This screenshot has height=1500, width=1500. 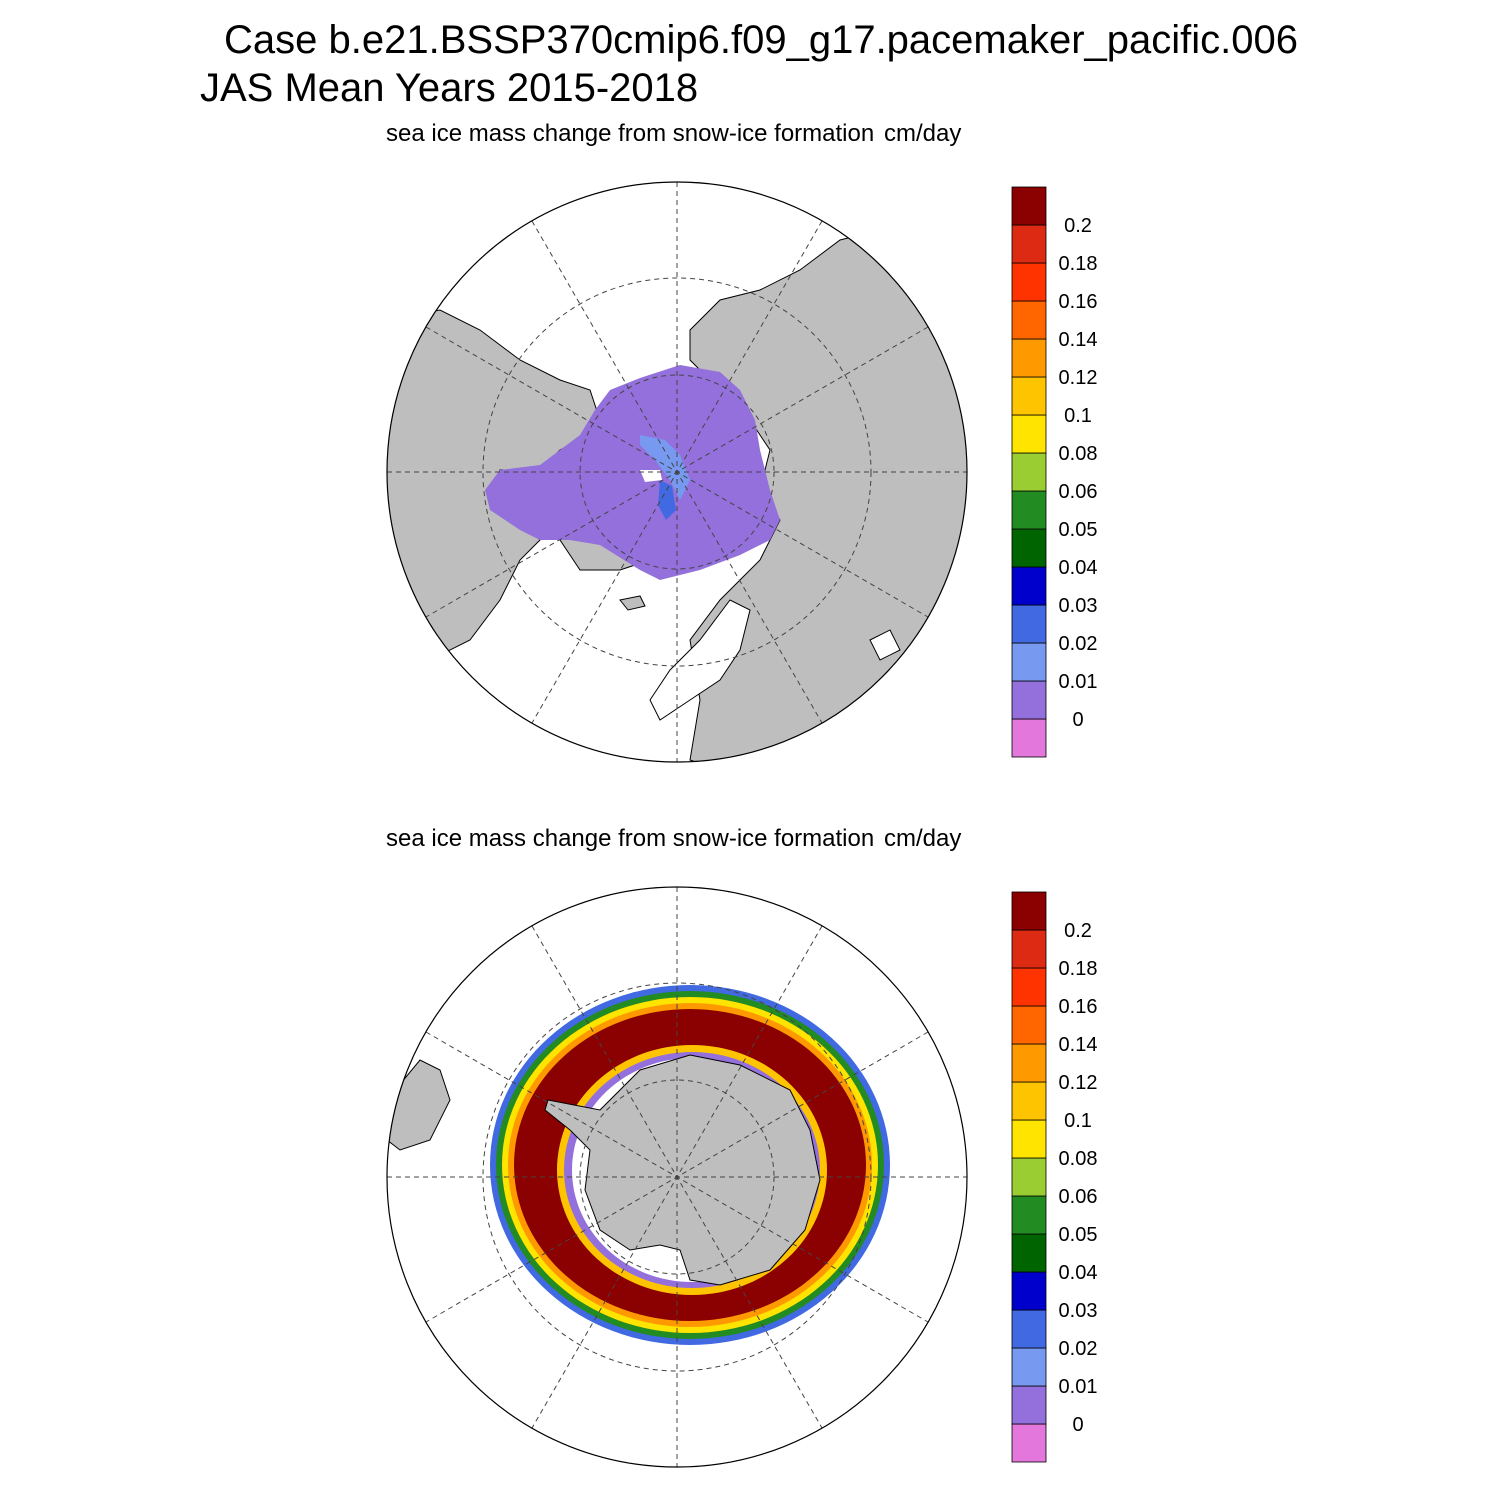 I want to click on north-colorbar-label: 0.12, so click(x=1078, y=378).